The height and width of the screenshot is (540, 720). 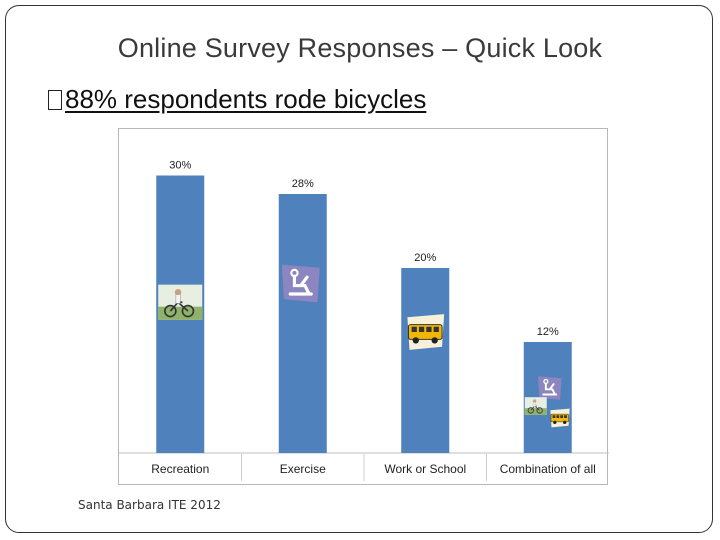 What do you see at coordinates (180, 469) in the screenshot?
I see `category-label: Recreation` at bounding box center [180, 469].